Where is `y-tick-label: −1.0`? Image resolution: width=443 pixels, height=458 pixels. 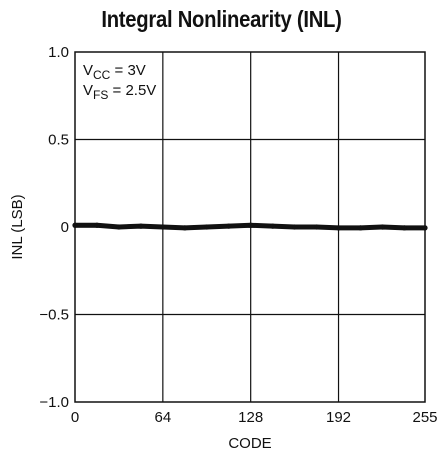
y-tick-label: −1.0 is located at coordinates (54, 402).